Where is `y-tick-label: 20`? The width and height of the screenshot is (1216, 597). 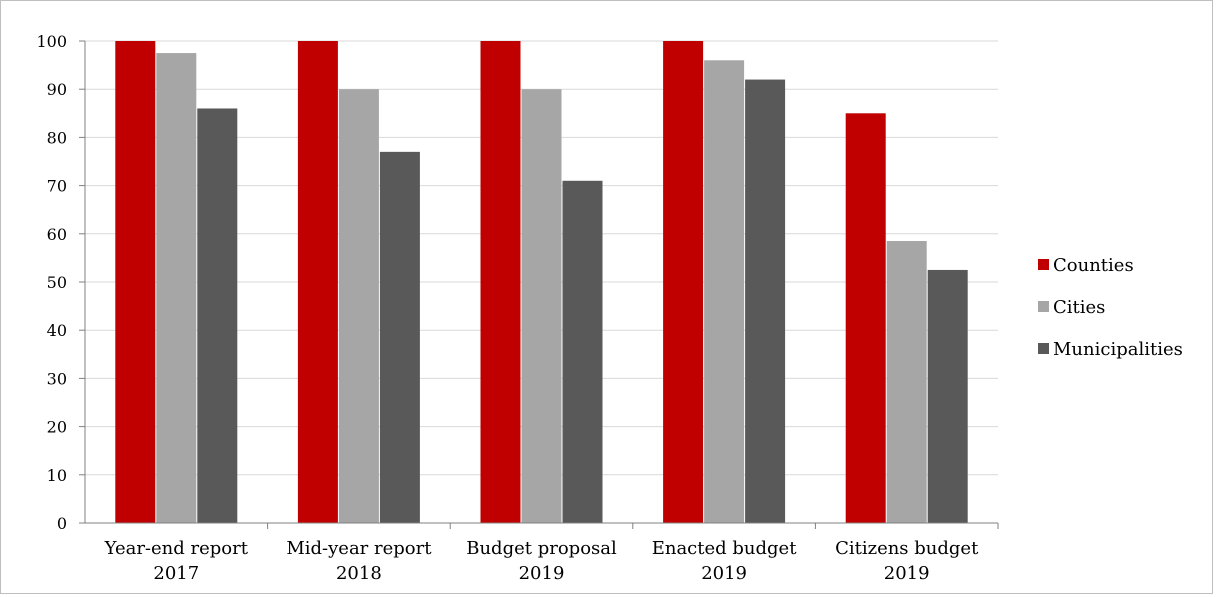 y-tick-label: 20 is located at coordinates (57, 427).